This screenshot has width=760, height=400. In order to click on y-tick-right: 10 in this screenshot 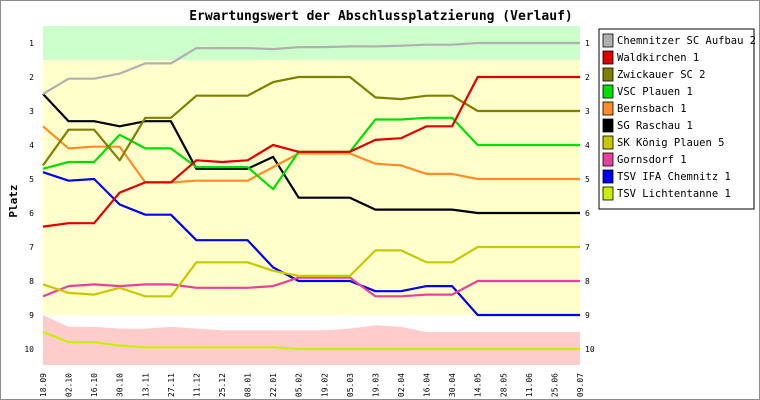, I will do `click(590, 349)`.